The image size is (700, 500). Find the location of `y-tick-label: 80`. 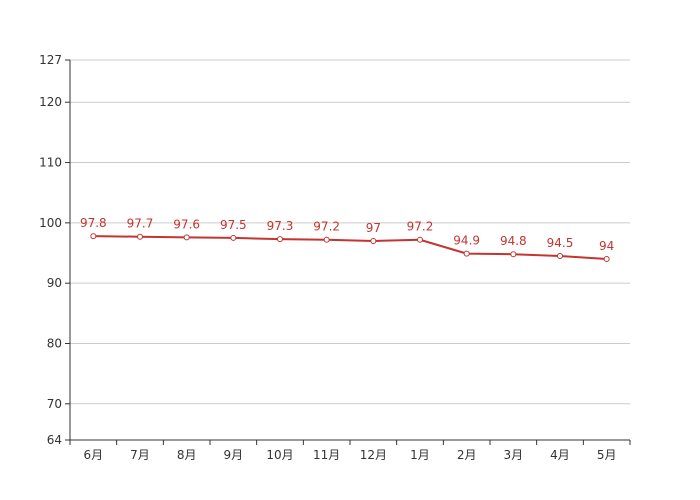

y-tick-label: 80 is located at coordinates (54, 343).